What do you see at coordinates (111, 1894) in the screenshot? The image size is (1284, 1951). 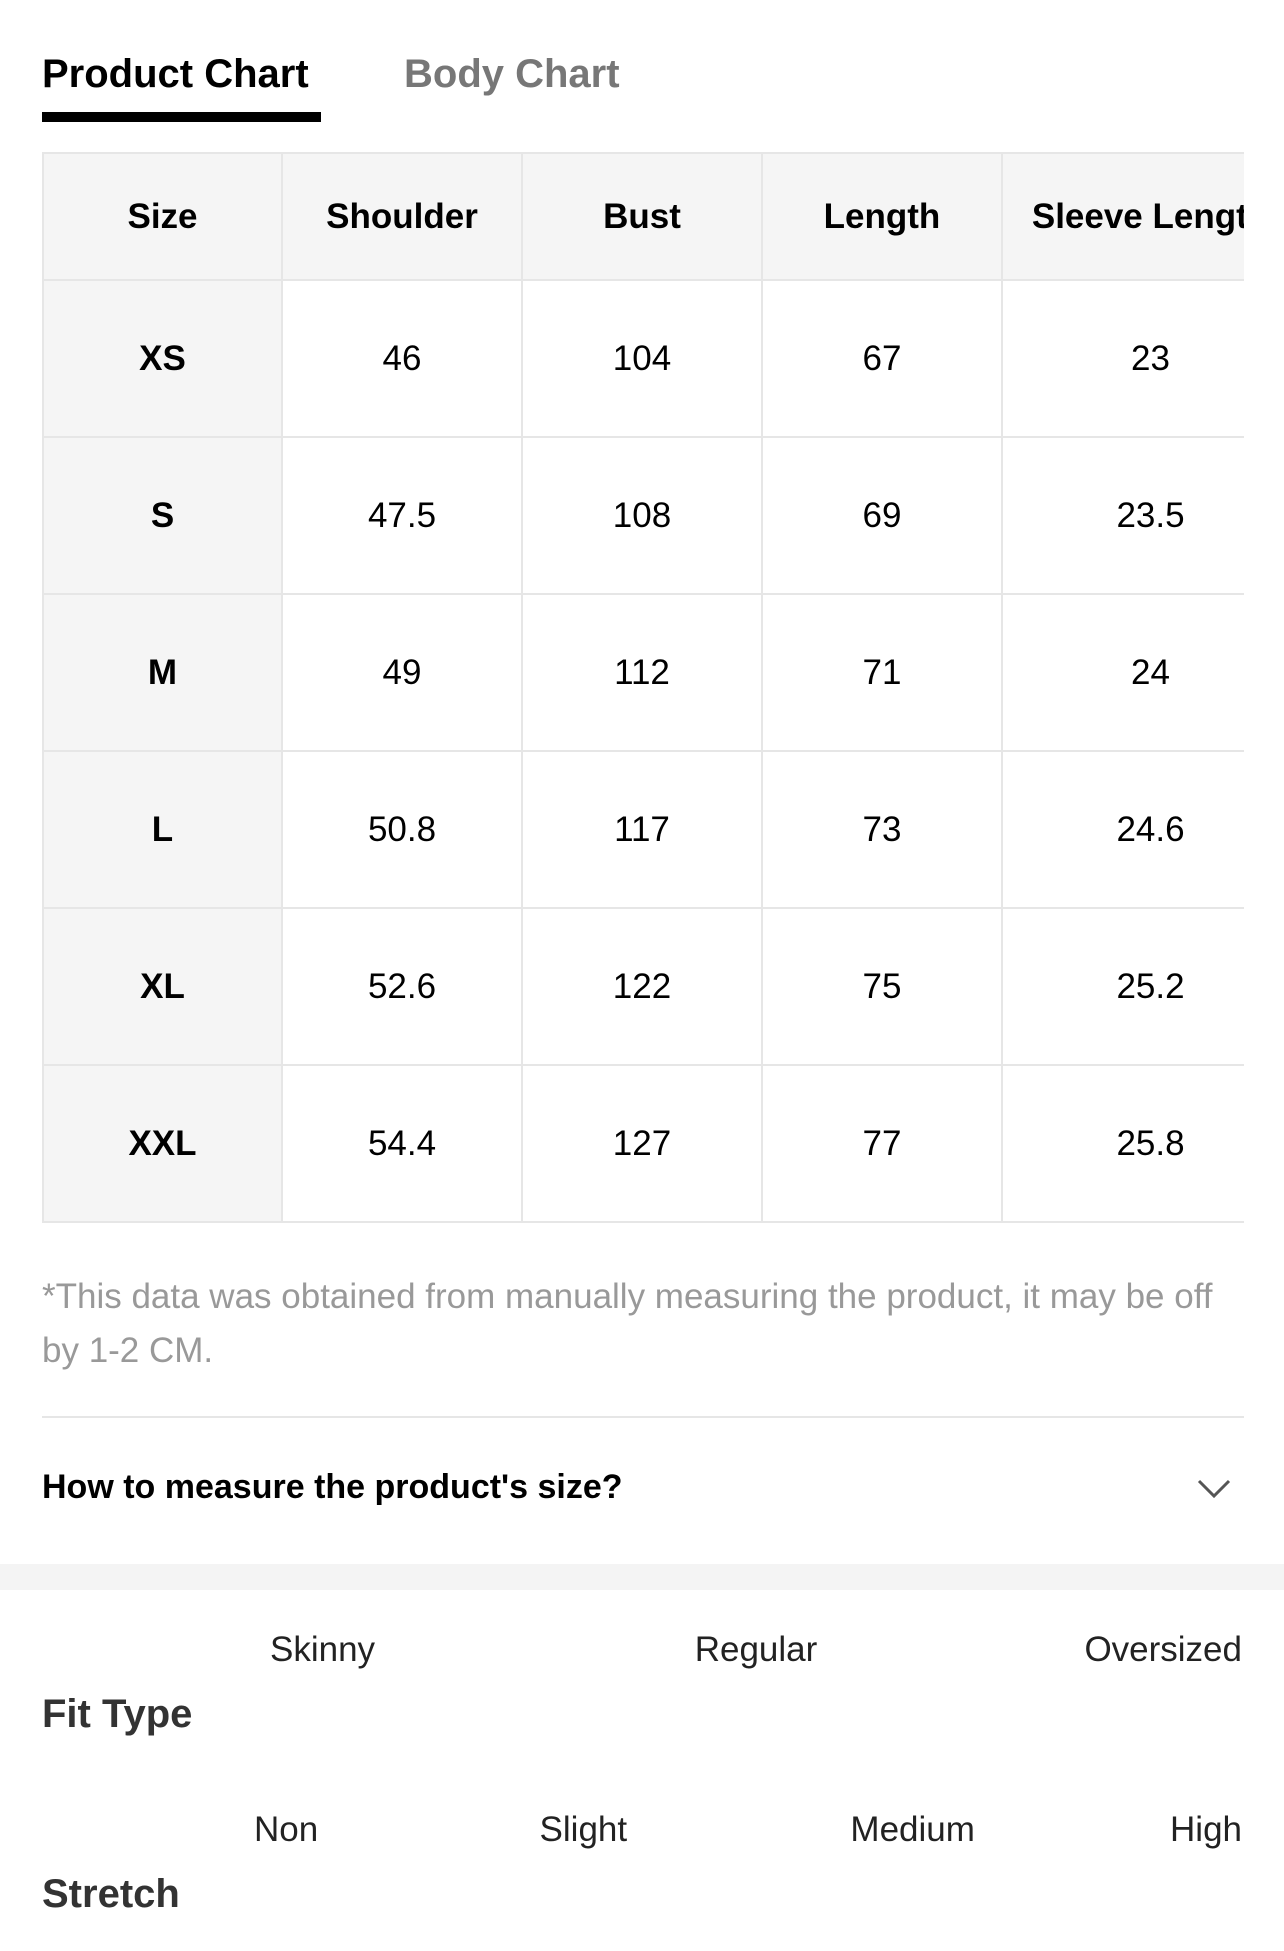 I see `stretch-label: Stretch` at bounding box center [111, 1894].